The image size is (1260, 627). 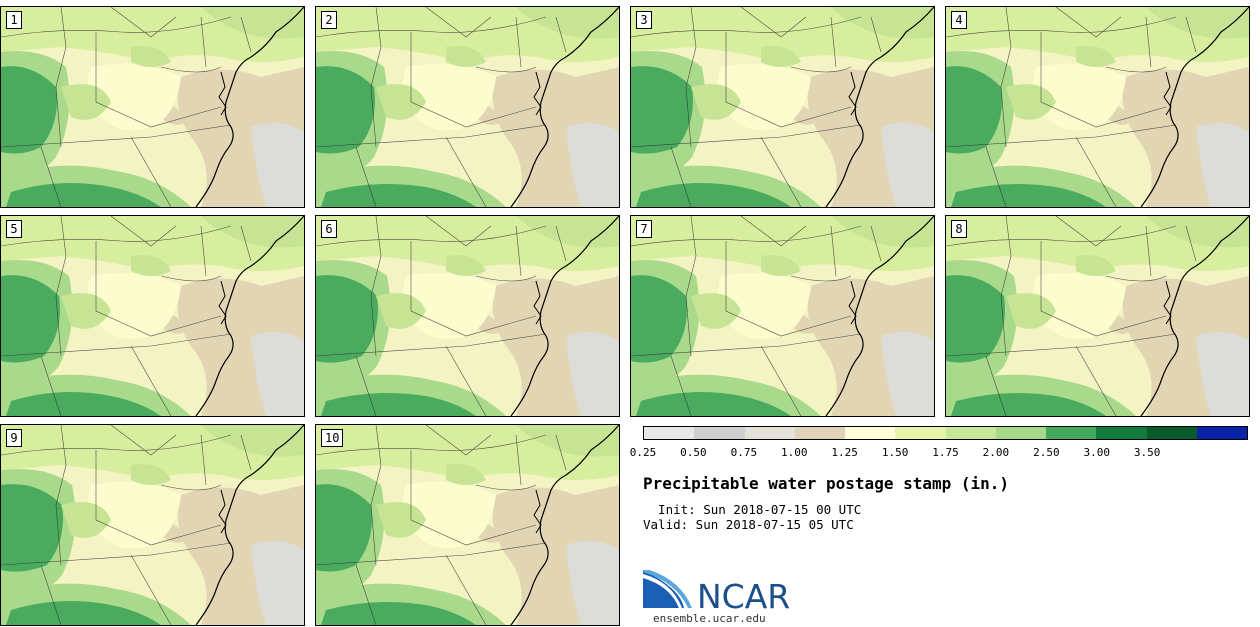 What do you see at coordinates (152, 525) in the screenshot?
I see `ensemble-member-panel: 9` at bounding box center [152, 525].